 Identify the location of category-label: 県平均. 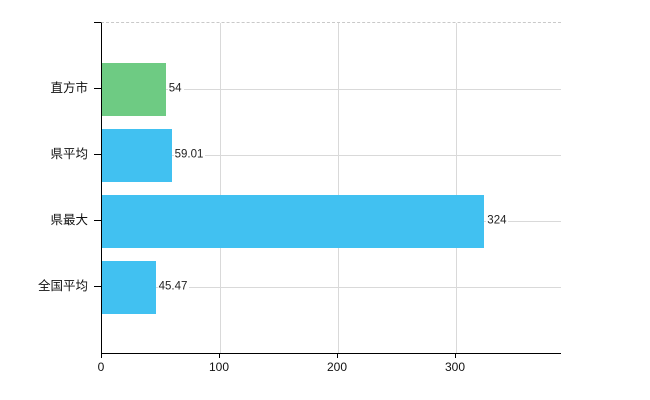
(69, 153).